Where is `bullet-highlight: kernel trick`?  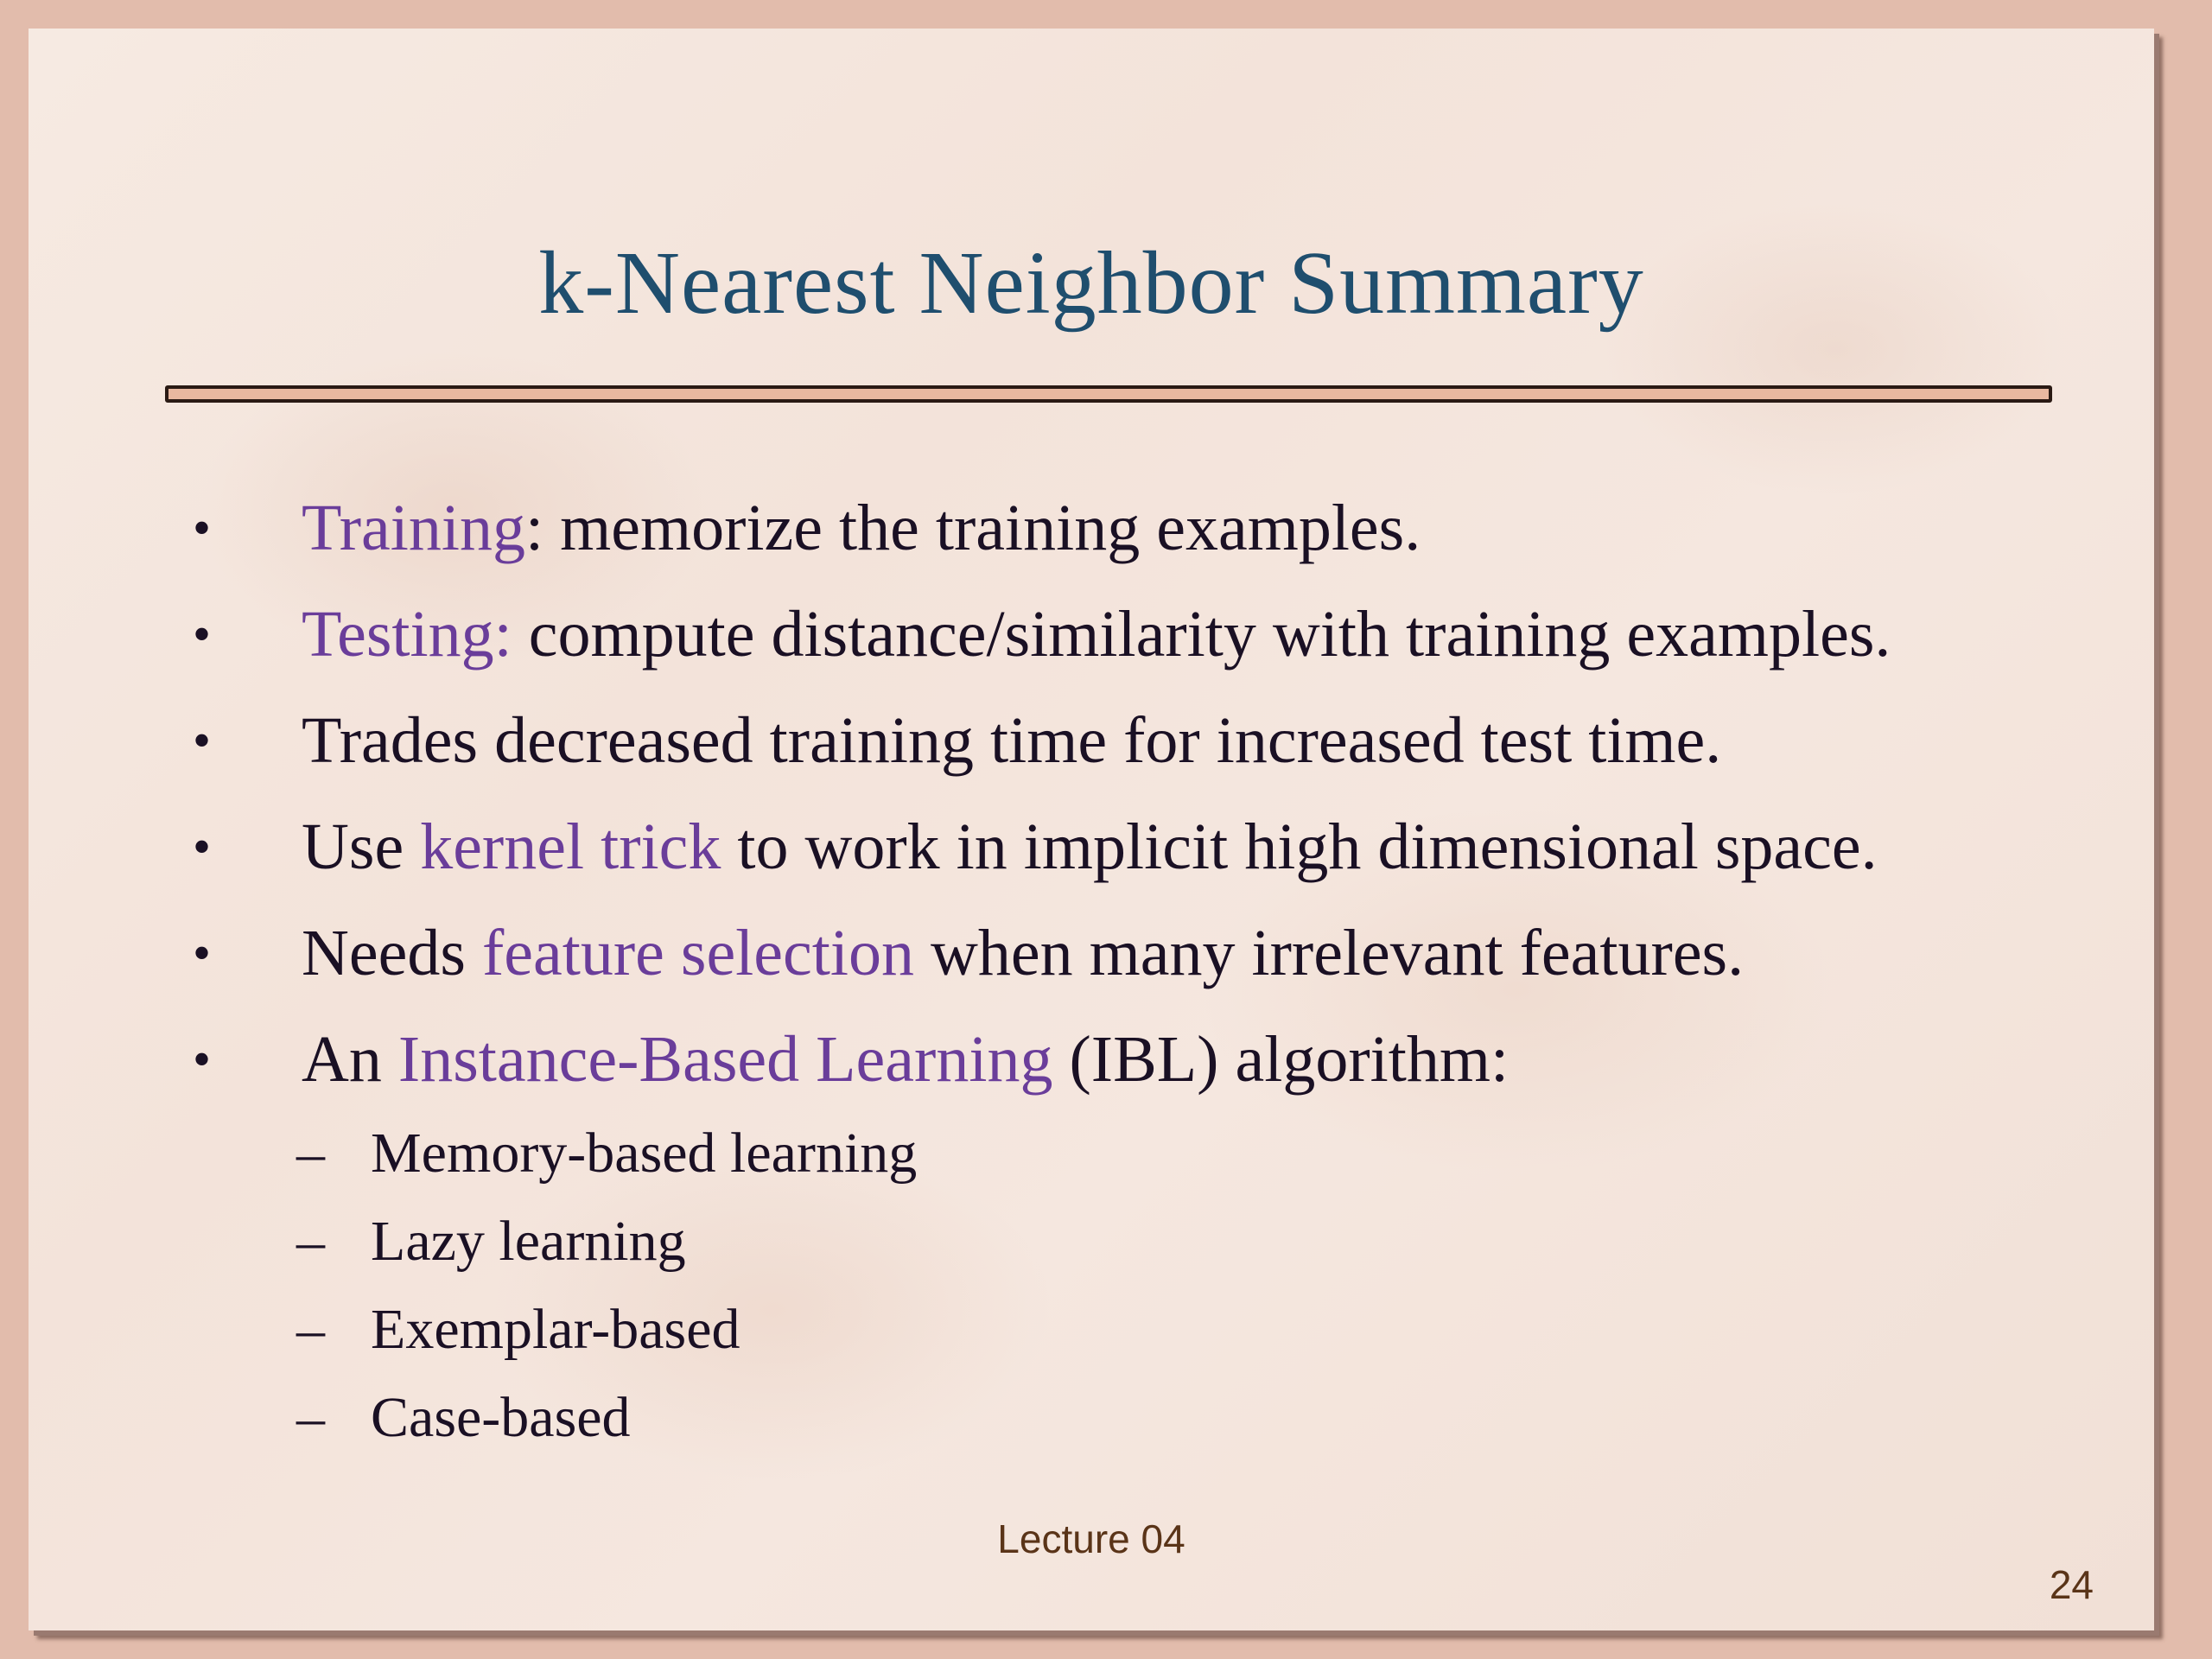
bullet-highlight: kernel trick is located at coordinates (570, 846).